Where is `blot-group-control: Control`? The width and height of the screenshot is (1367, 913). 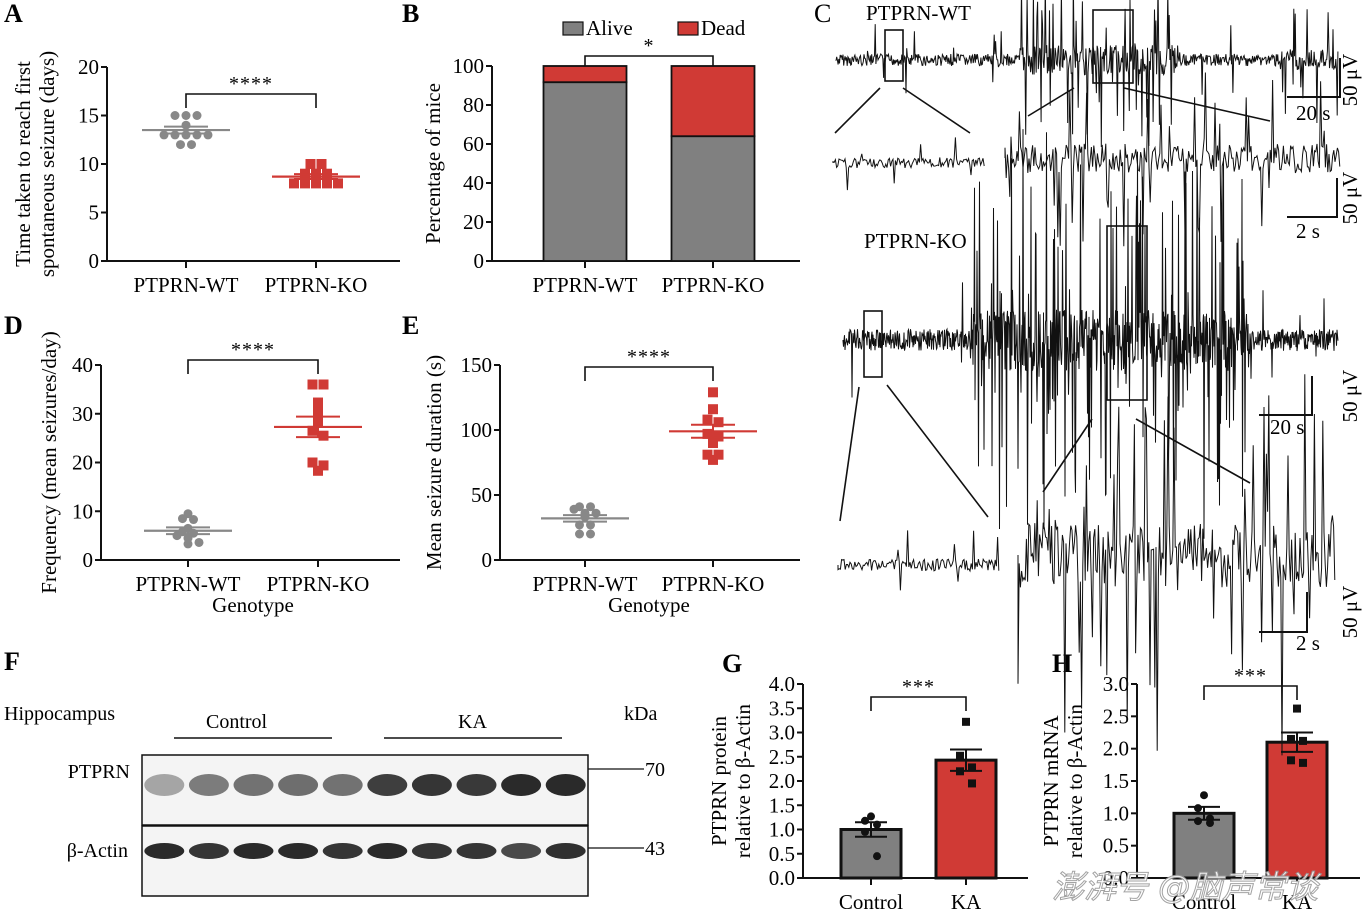
blot-group-control: Control is located at coordinates (237, 722).